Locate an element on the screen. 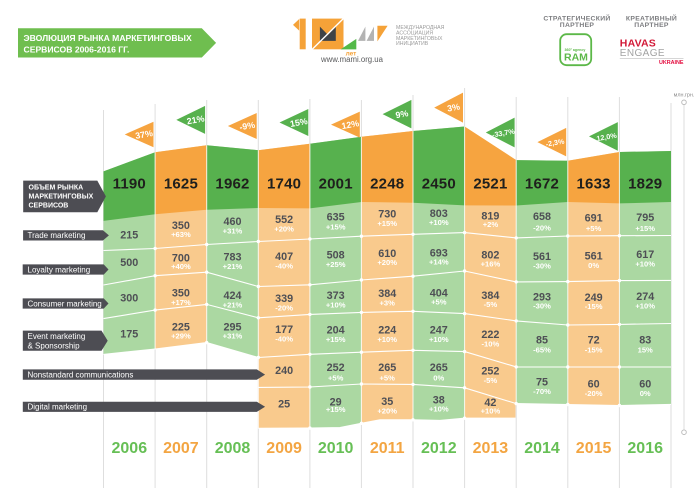 This screenshot has height=500, width=700. svg-text: 2006 is located at coordinates (130, 448).